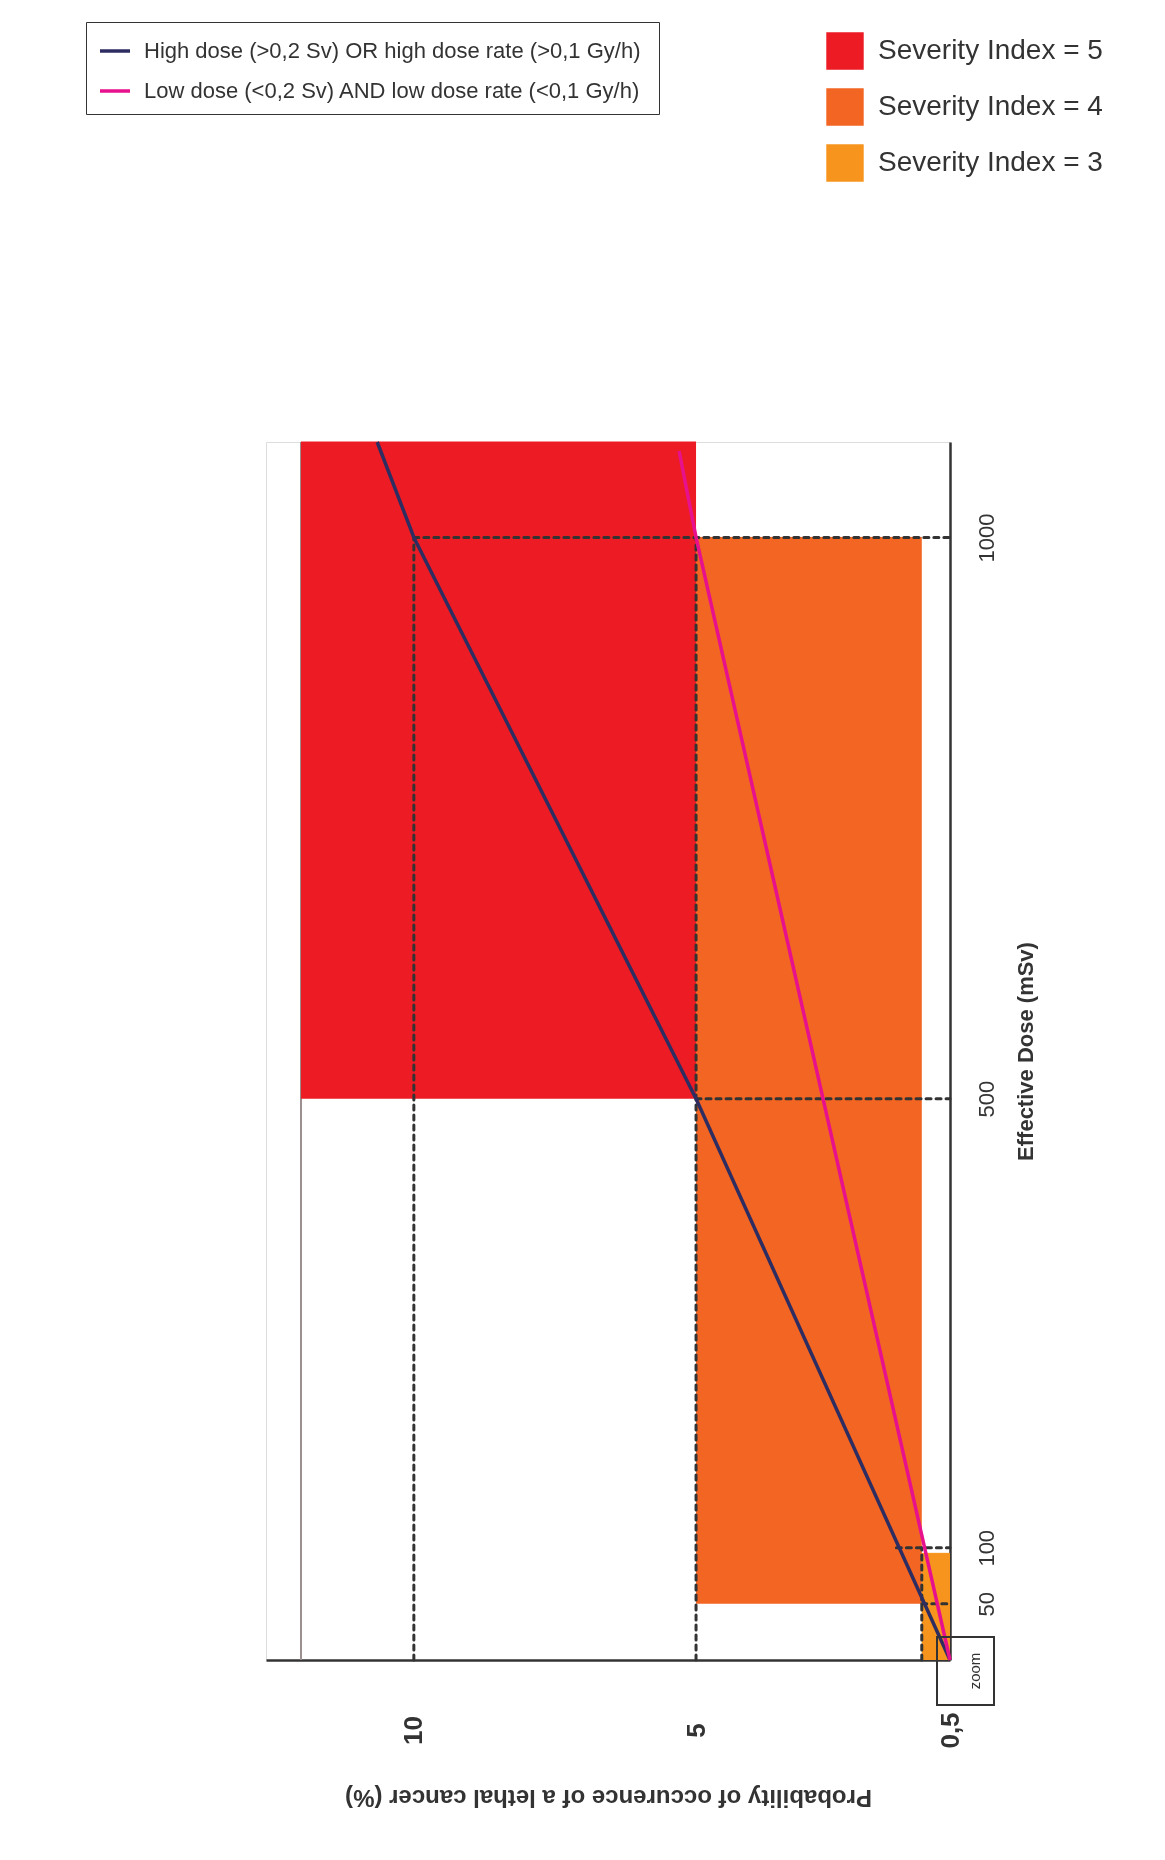  I want to click on text: zoom, so click(974, 1671).